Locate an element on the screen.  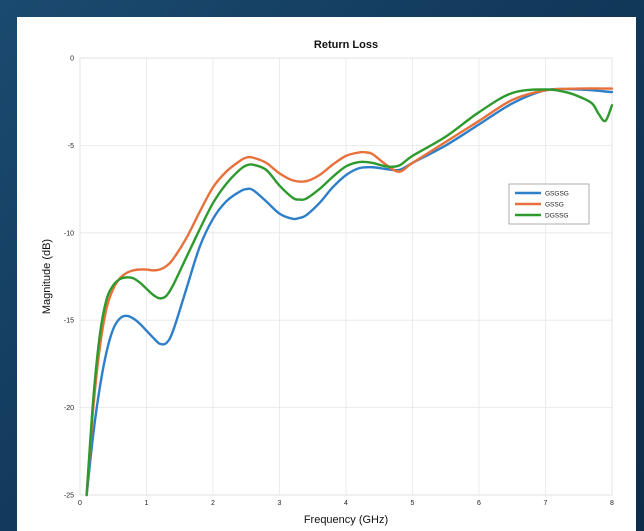
legend-label-gsgsg: GSGSG is located at coordinates (557, 193).